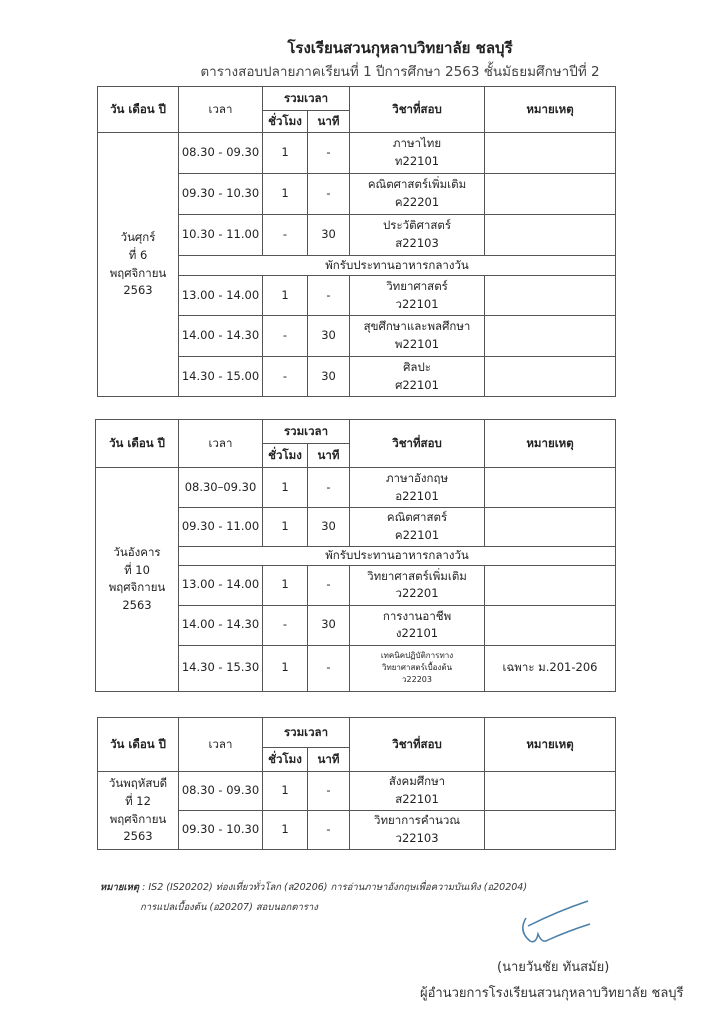  I want to click on exam-subject: สุขศึกษาและพลศึกษา พ22101, so click(417, 336).